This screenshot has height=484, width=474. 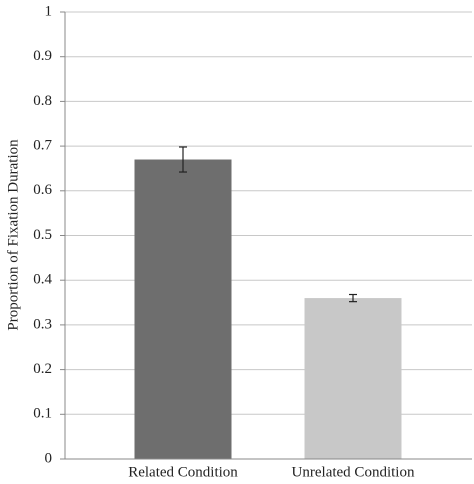 What do you see at coordinates (42, 190) in the screenshot?
I see `y-tick-label: 0.6` at bounding box center [42, 190].